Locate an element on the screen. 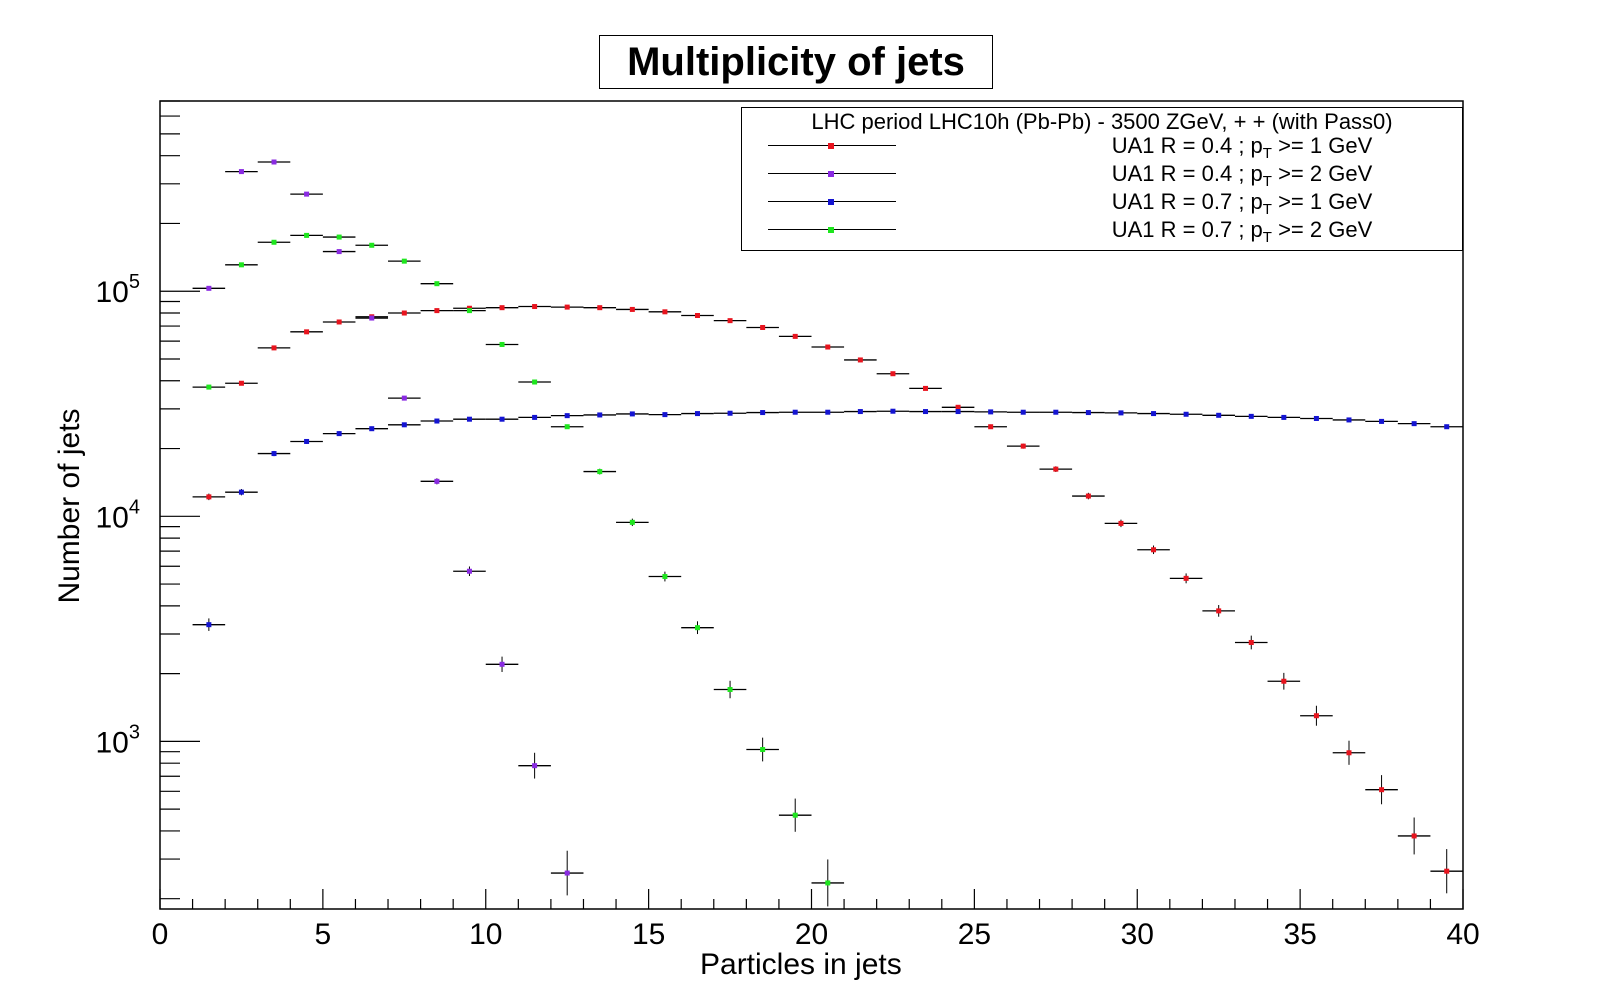  legend-label: UA1 R = 0.4 ; pT >= 1 GeV is located at coordinates (1242, 147).